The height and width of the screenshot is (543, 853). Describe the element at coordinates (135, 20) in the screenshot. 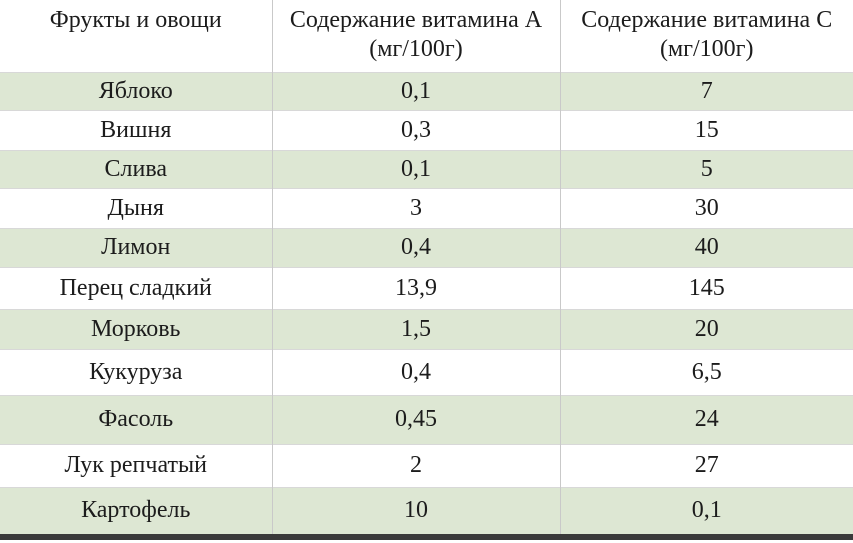

I see `header-cell: Фрукты и овощи` at that location.